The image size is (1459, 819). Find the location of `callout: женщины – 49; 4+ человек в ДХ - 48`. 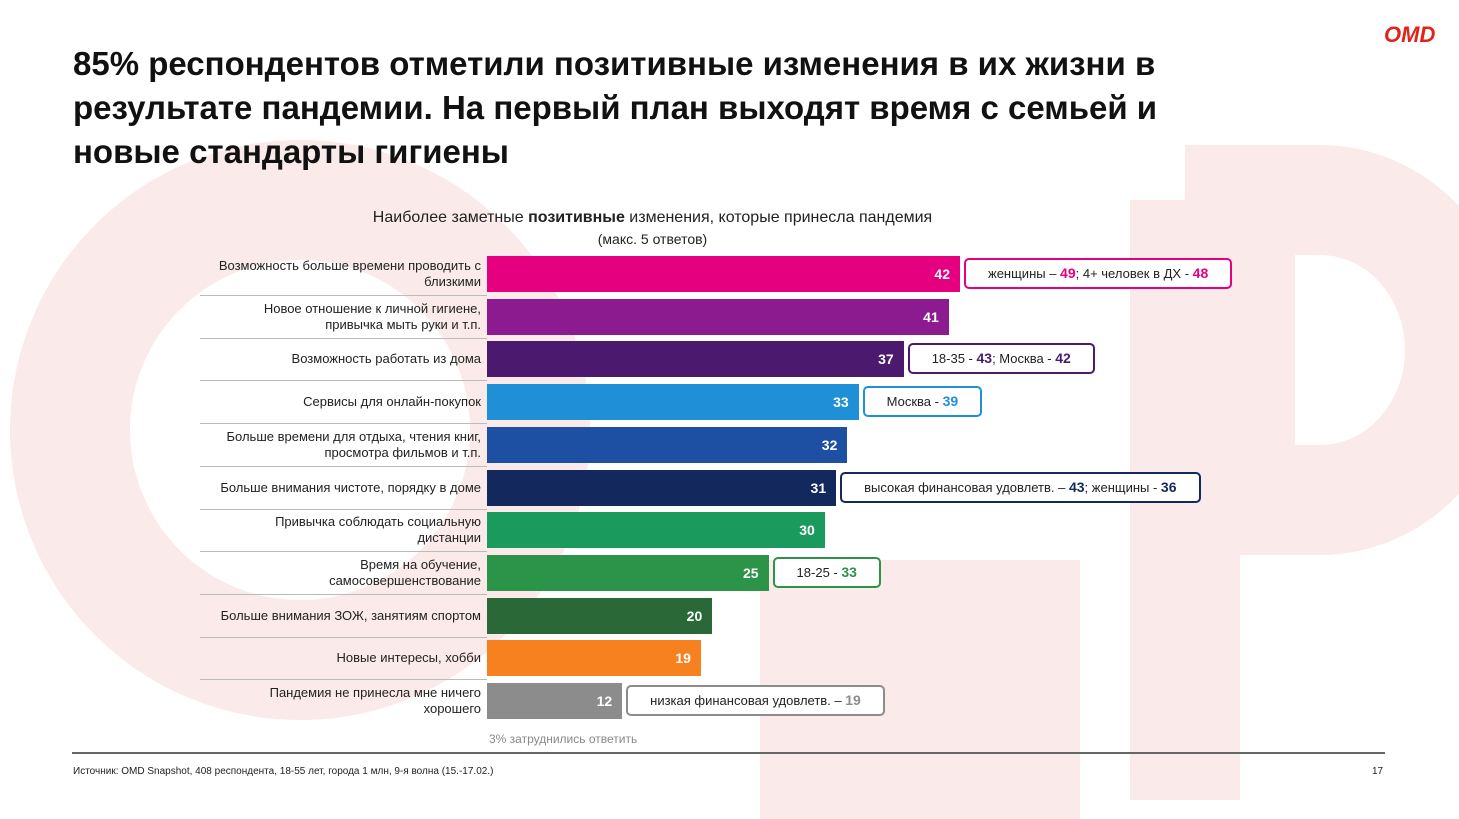

callout: женщины – 49; 4+ человек в ДХ - 48 is located at coordinates (1098, 273).